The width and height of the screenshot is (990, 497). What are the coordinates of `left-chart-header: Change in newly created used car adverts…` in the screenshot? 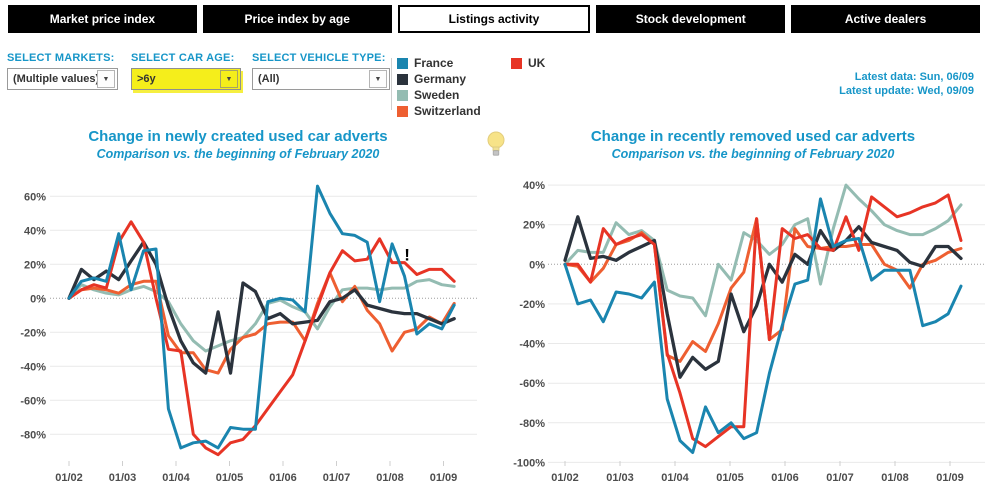 It's located at (238, 144).